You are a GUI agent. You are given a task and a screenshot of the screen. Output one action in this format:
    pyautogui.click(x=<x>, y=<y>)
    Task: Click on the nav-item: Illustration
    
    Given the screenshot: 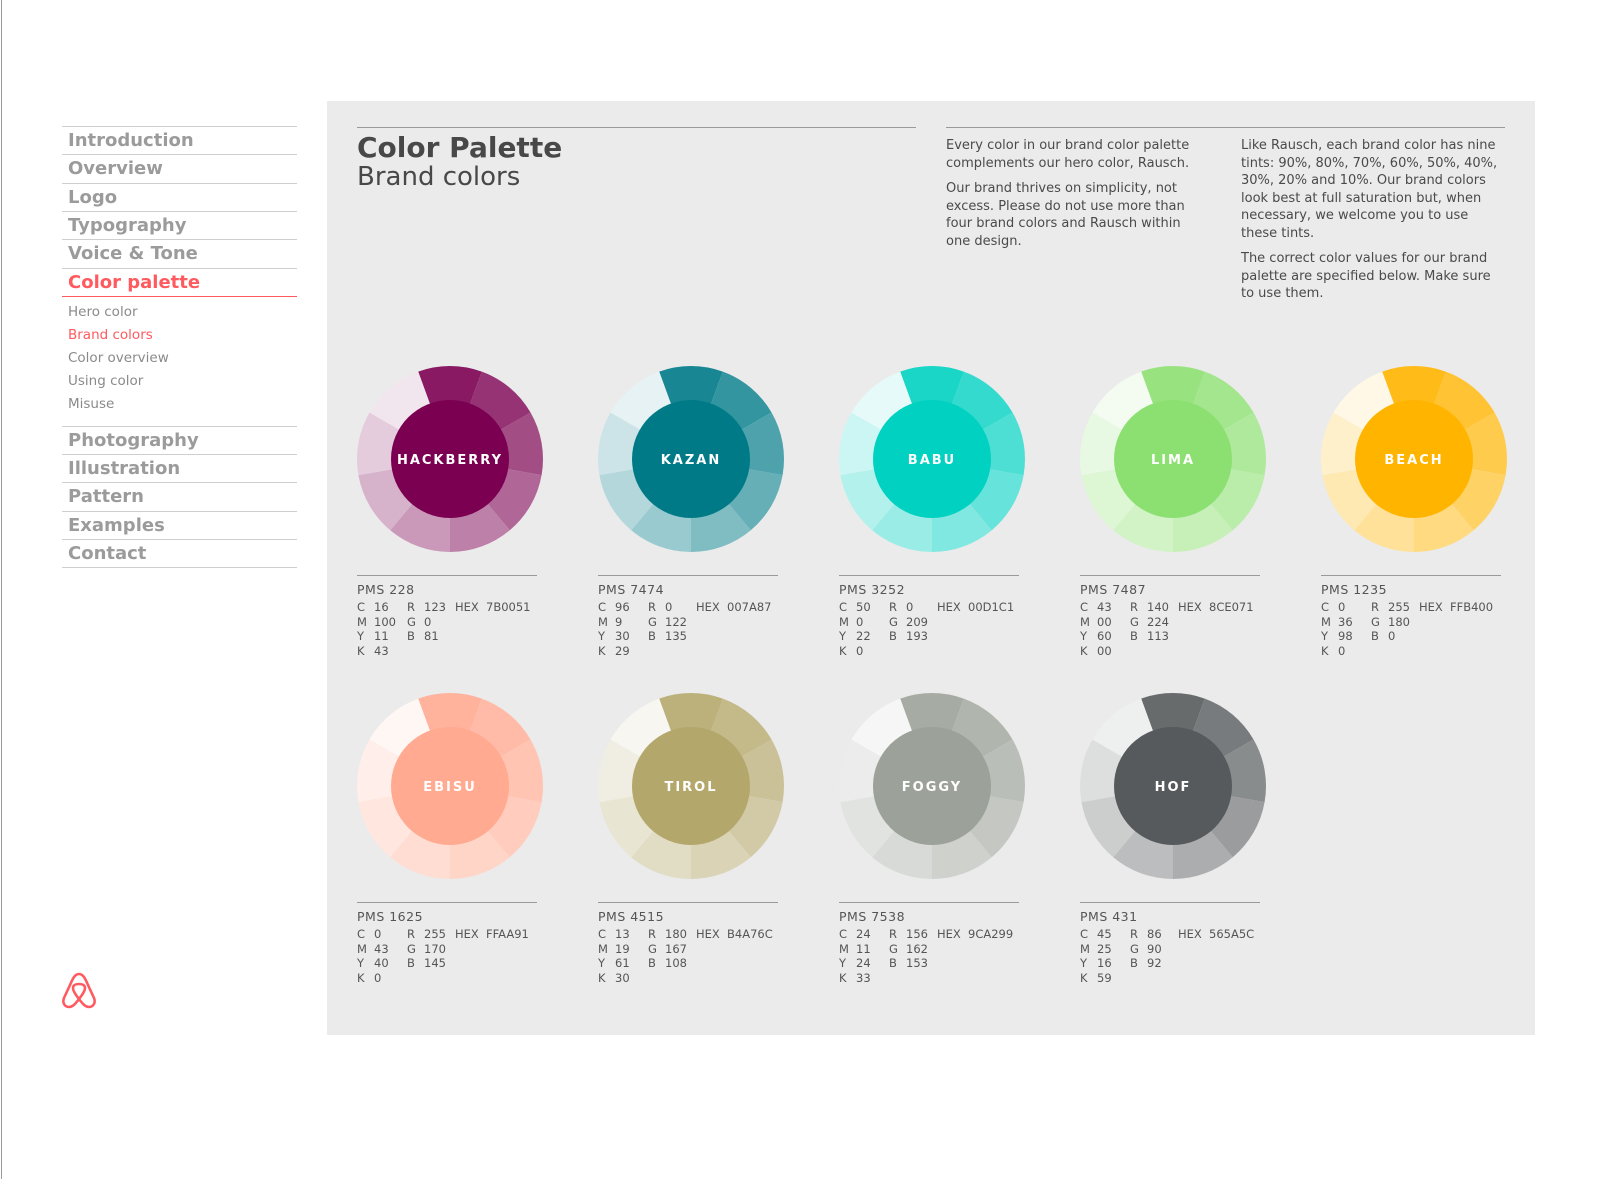 What is the action you would take?
    pyautogui.click(x=124, y=469)
    